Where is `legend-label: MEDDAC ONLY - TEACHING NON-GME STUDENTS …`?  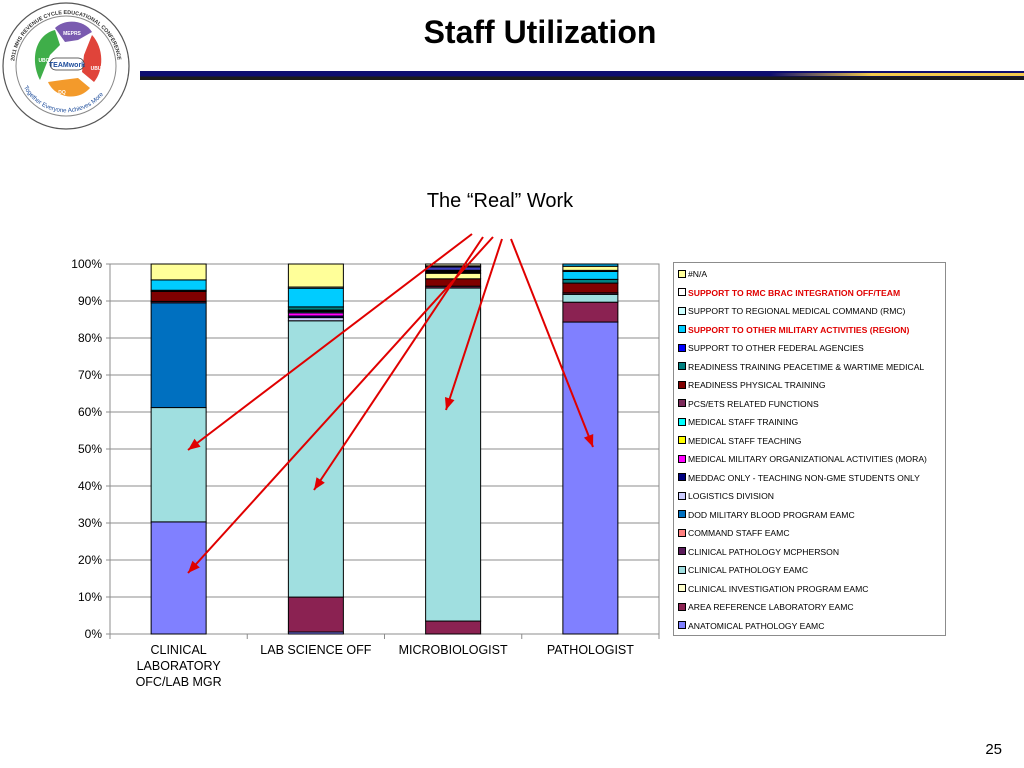 legend-label: MEDDAC ONLY - TEACHING NON-GME STUDENTS … is located at coordinates (804, 477).